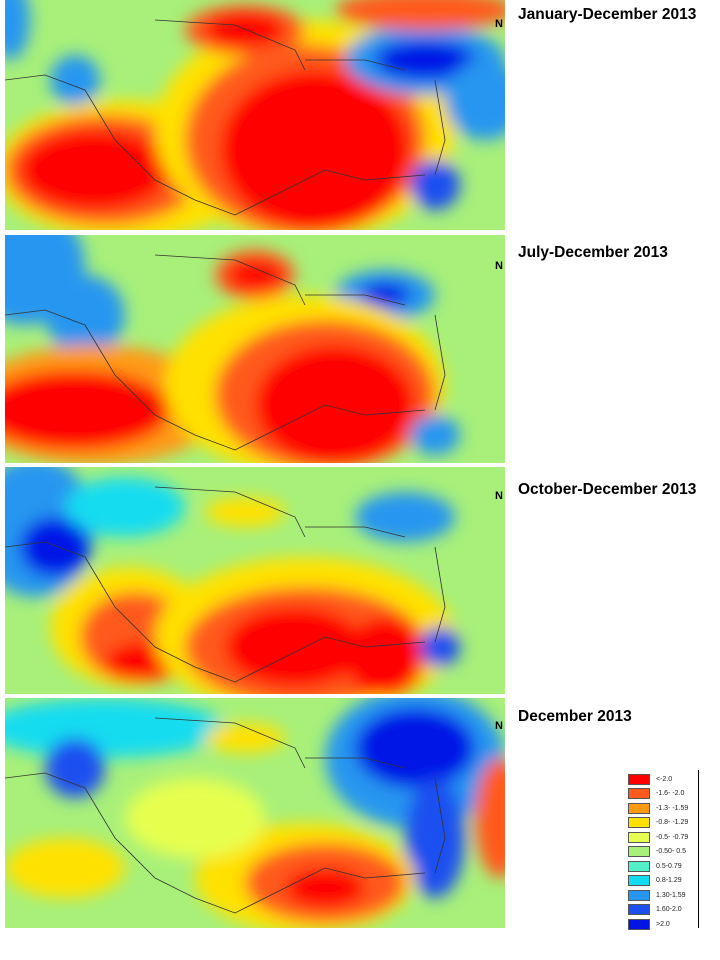 This screenshot has height=960, width=720. Describe the element at coordinates (672, 808) in the screenshot. I see `legend-label: -1.3- -1.59` at that location.